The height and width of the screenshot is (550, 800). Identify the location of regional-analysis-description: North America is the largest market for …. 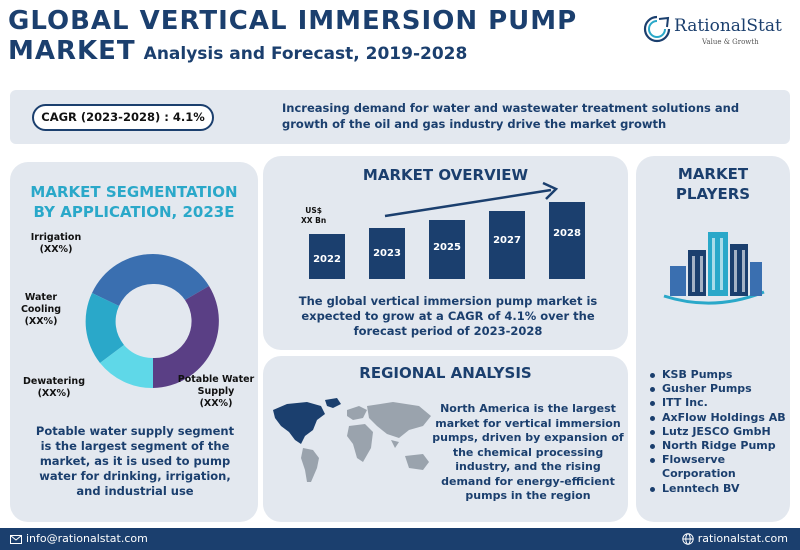
(528, 452).